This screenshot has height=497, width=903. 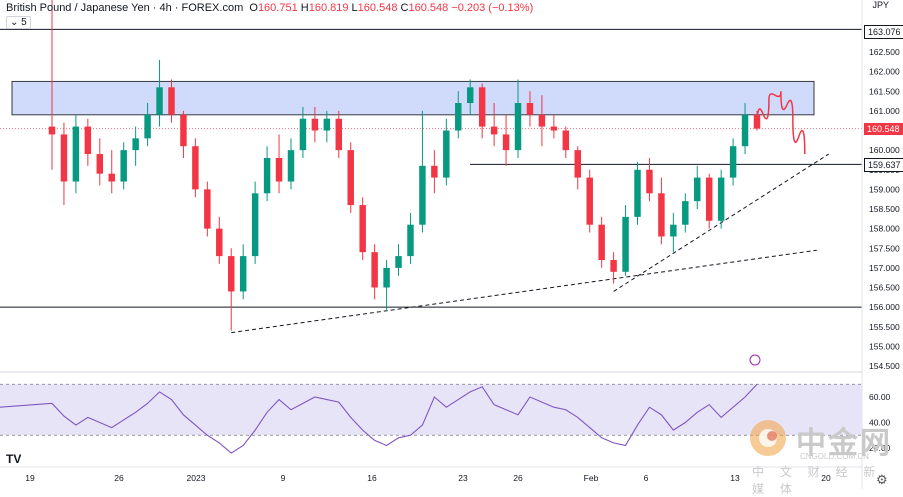 What do you see at coordinates (354, 8) in the screenshot?
I see `low-label: L` at bounding box center [354, 8].